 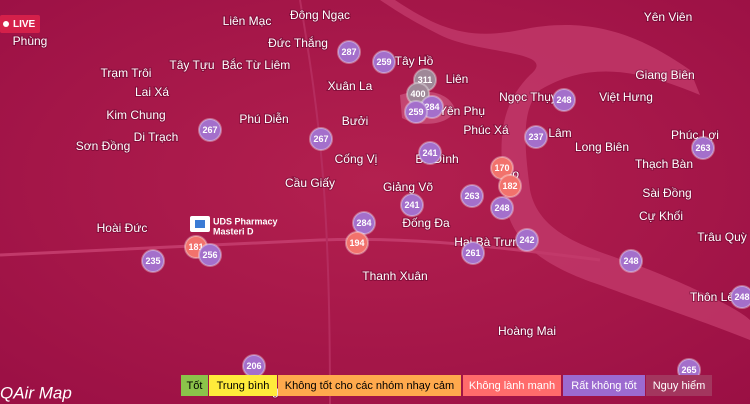 I want to click on place-label: Giang Biên, so click(x=664, y=75).